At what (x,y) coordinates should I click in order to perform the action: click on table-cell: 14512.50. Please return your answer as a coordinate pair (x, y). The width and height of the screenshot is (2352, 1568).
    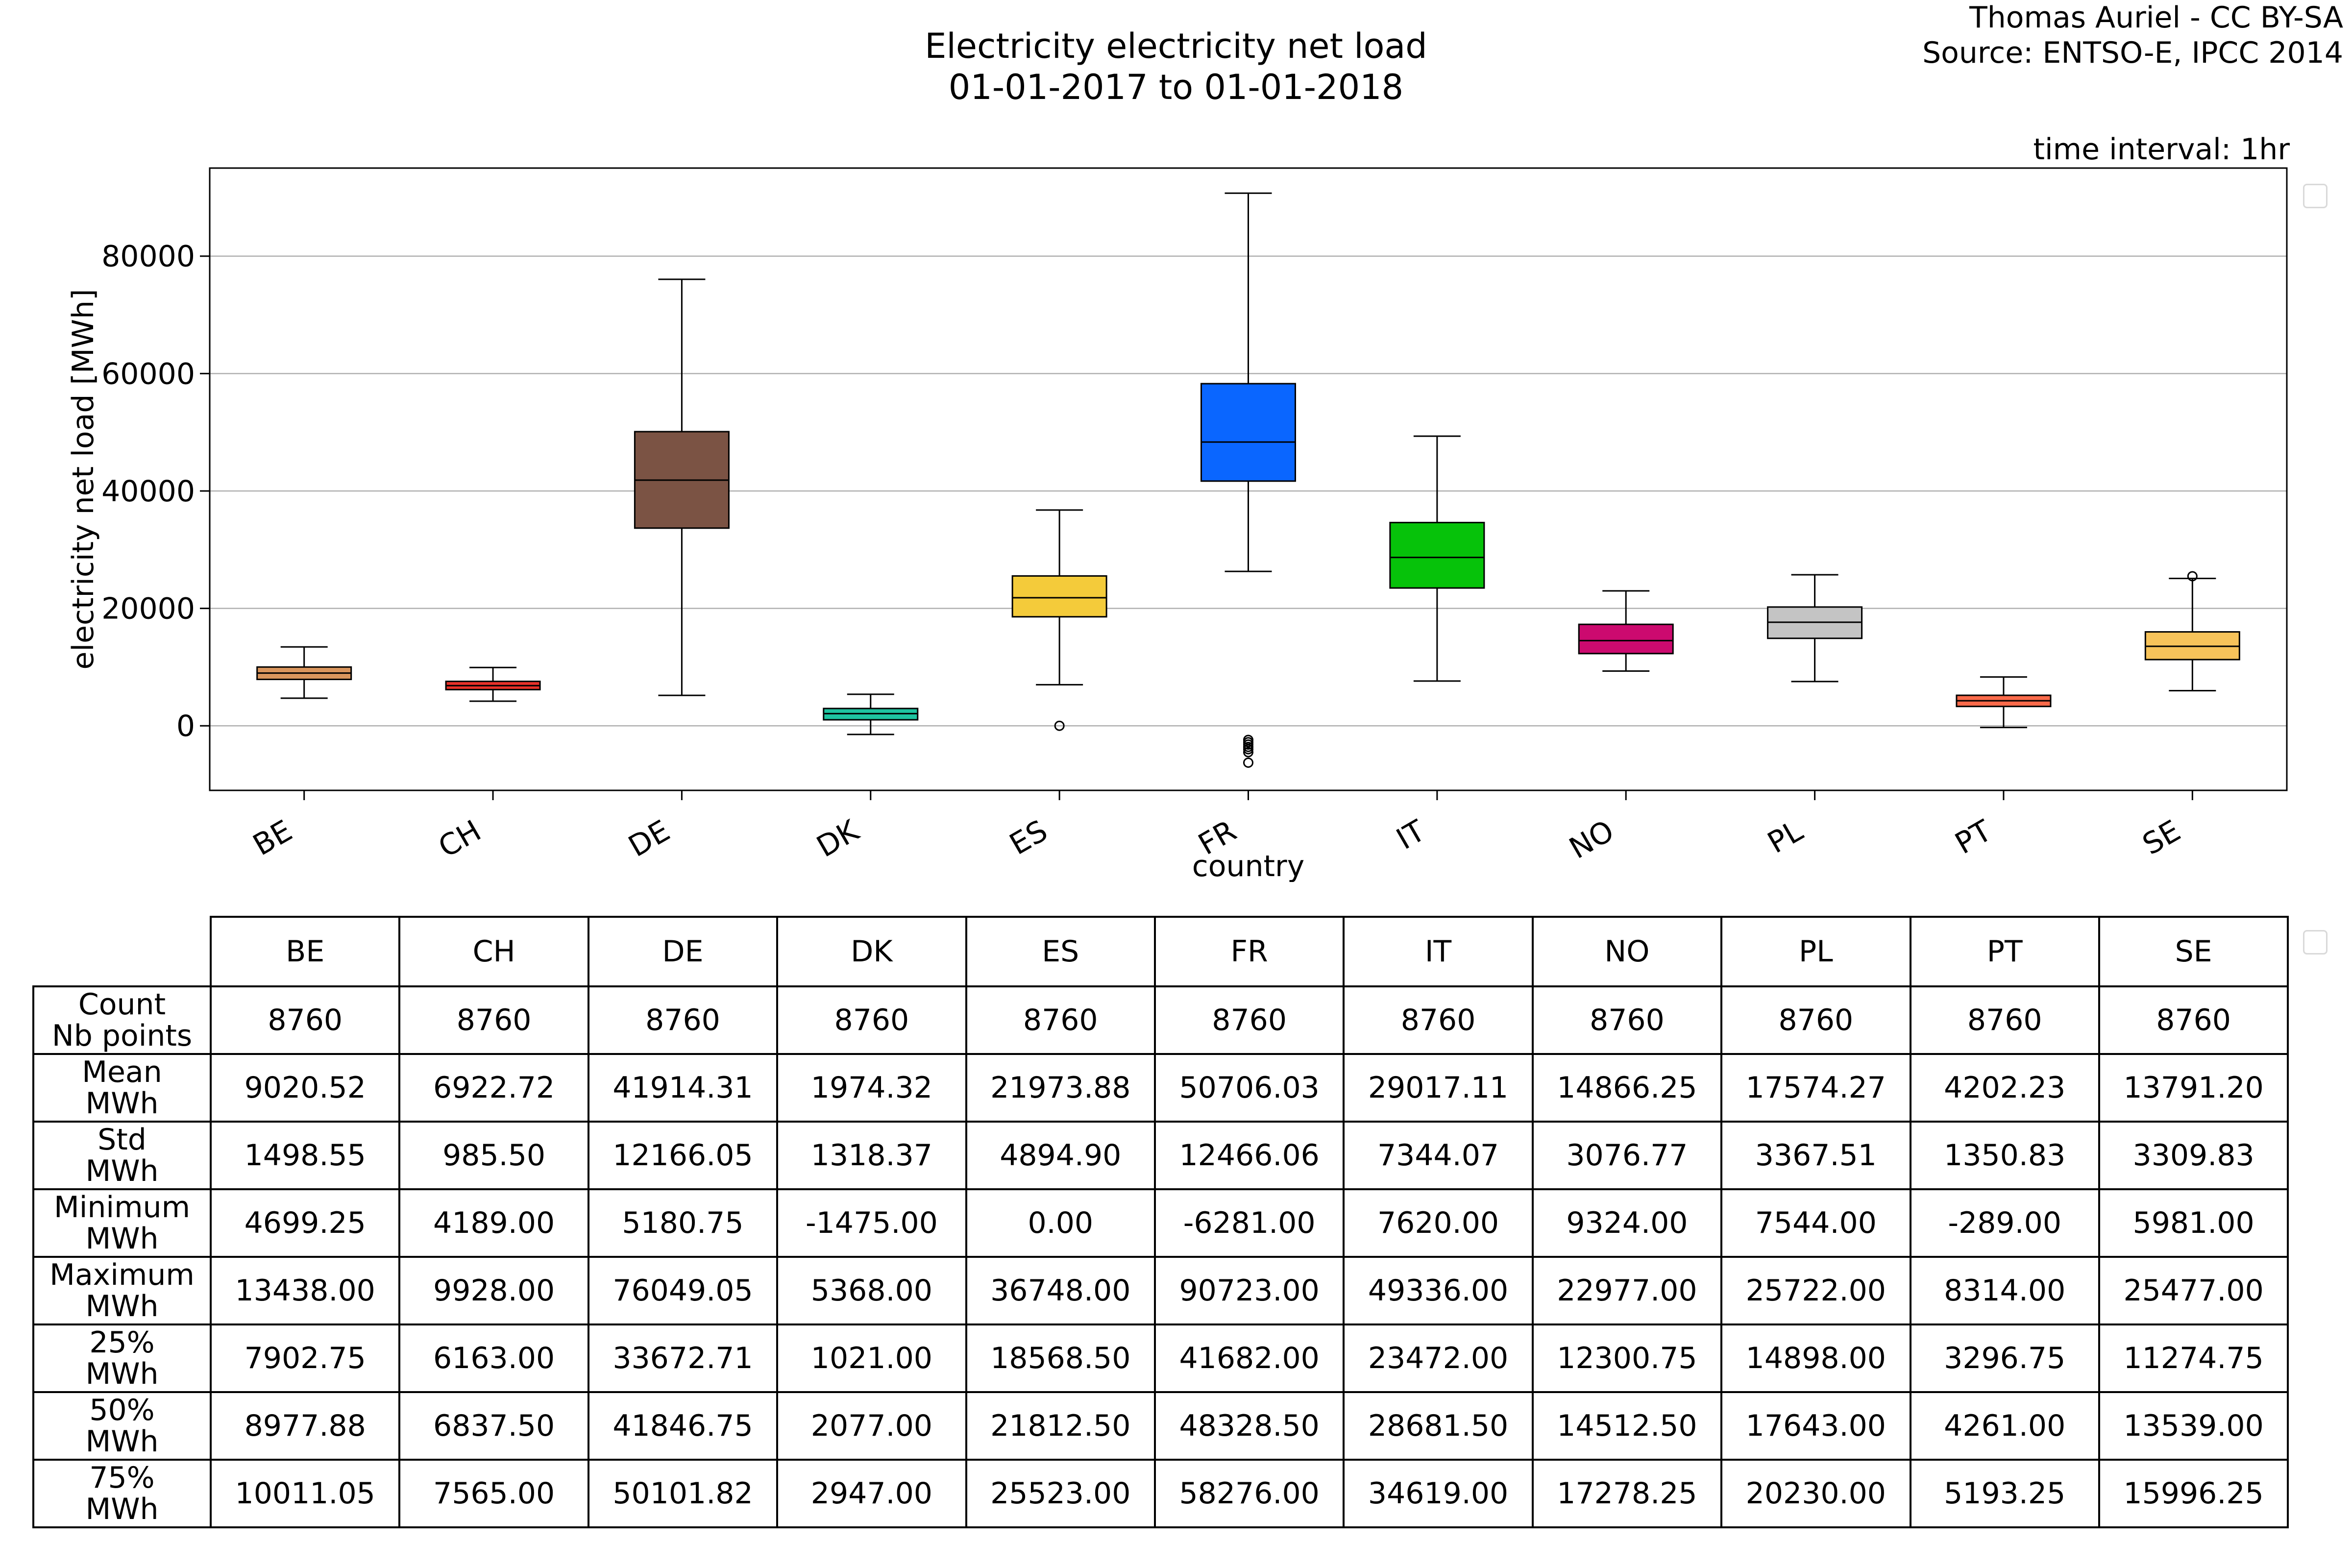
    Looking at the image, I should click on (1627, 1426).